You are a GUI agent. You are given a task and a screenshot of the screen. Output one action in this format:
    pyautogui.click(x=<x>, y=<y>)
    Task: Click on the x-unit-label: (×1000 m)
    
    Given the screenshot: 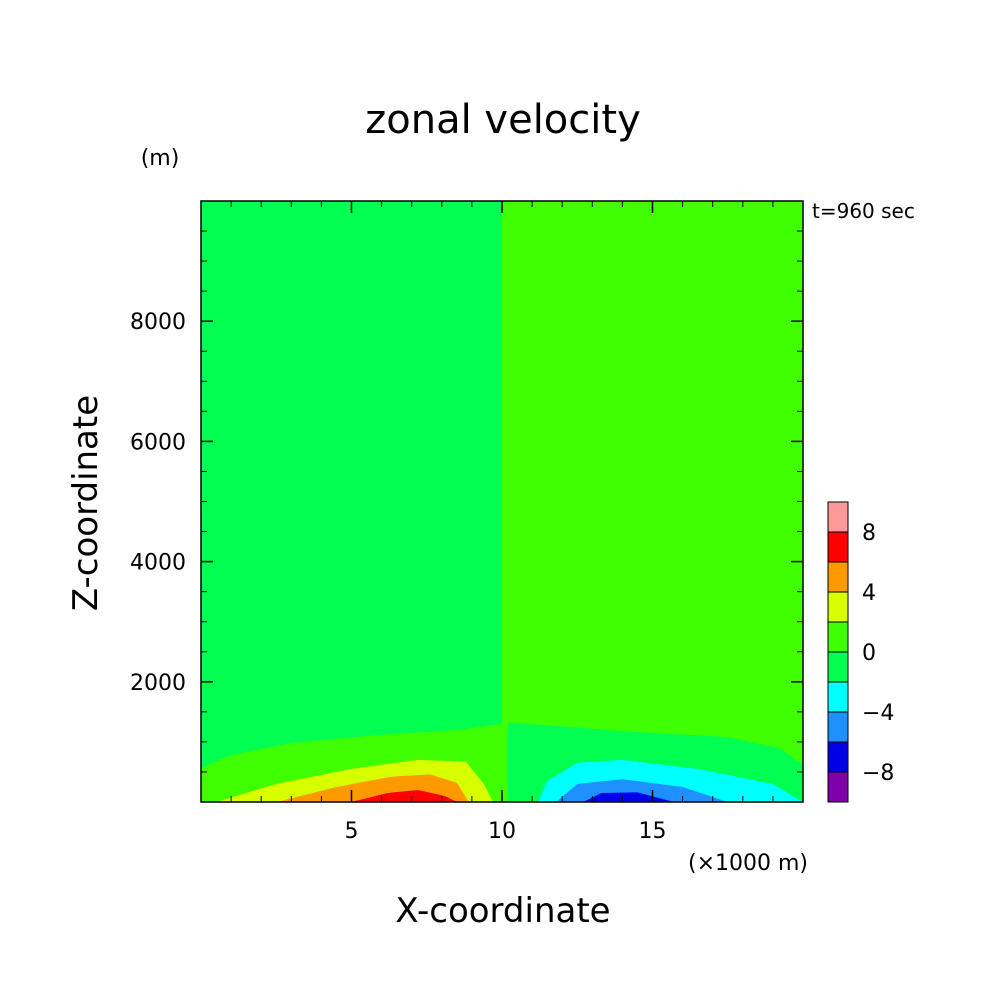 What is the action you would take?
    pyautogui.click(x=748, y=863)
    